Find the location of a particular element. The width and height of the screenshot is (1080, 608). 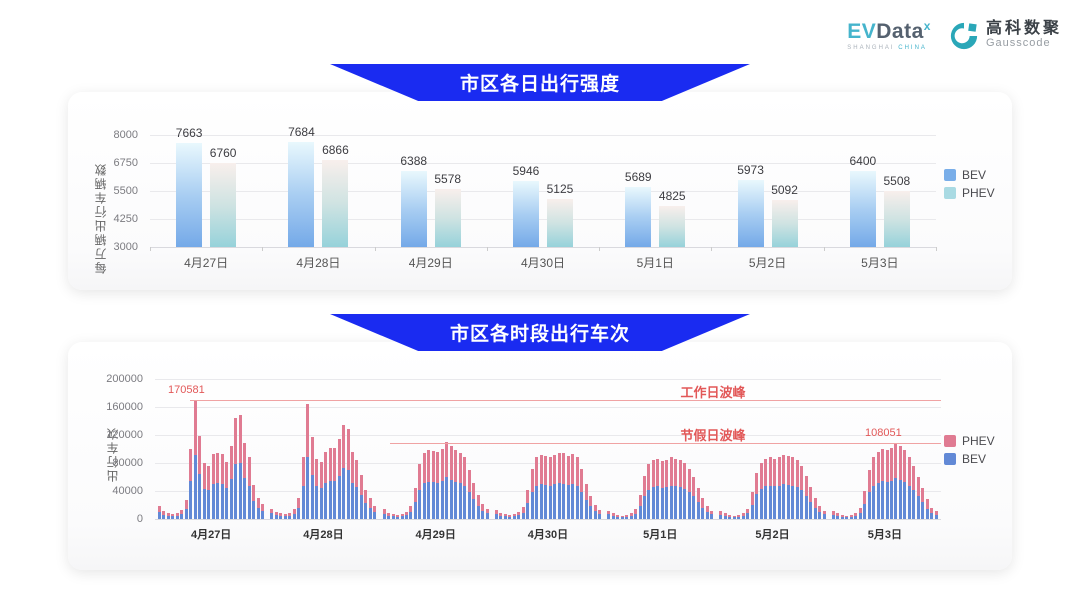

chart1-group-4月27日: 7663 6760 is located at coordinates (206, 186).